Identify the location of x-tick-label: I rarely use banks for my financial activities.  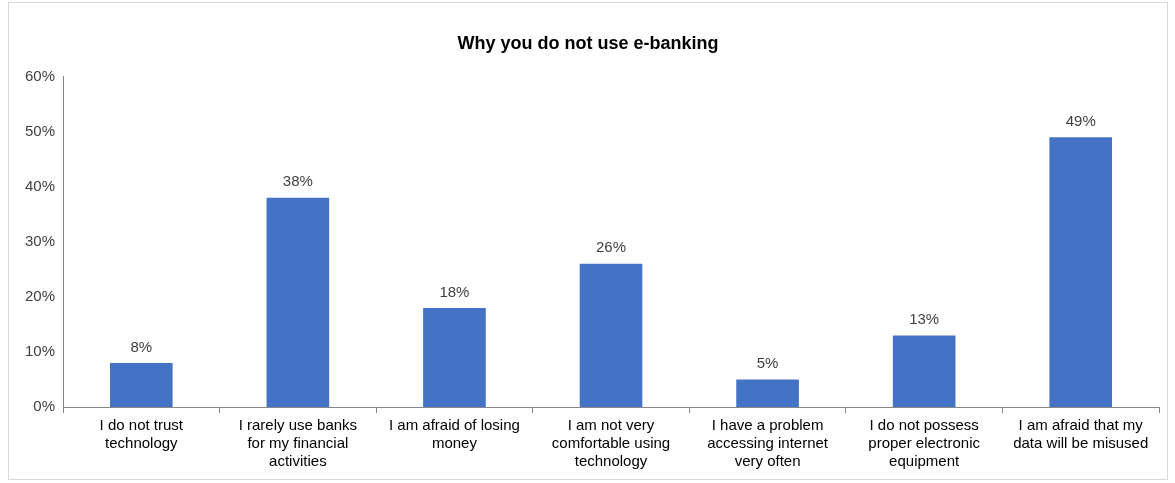
(298, 443).